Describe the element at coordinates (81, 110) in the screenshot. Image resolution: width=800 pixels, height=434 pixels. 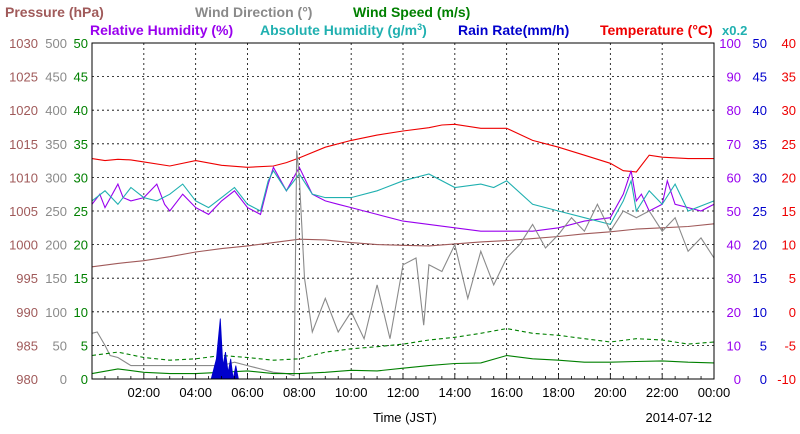
I see `y-tick-windspeed: 40` at that location.